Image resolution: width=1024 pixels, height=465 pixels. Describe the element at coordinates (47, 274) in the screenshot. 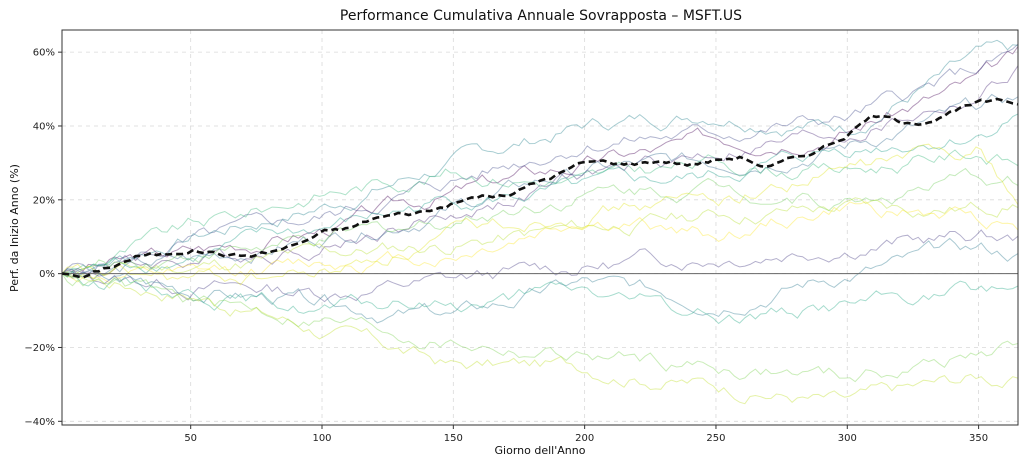

I see `y-tick-label: 0%` at that location.